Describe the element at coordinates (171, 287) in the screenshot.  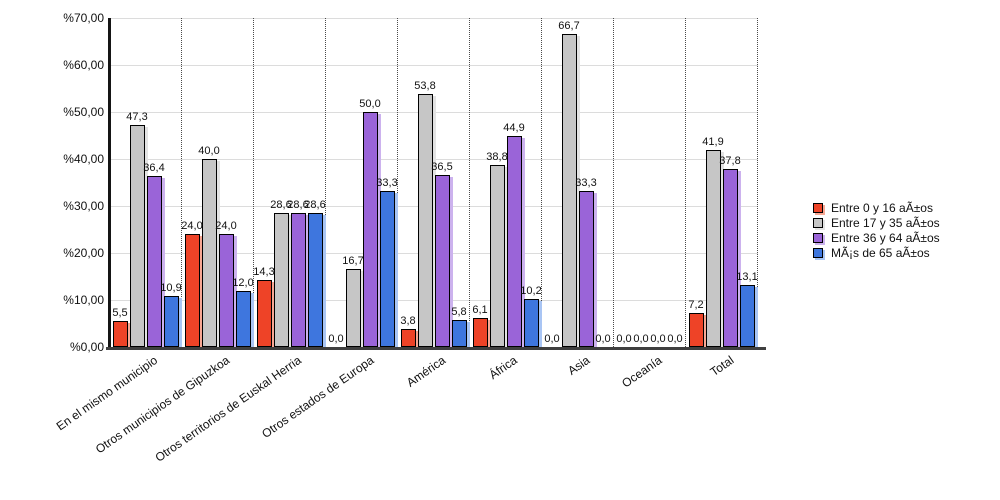
I see `bar-value-label: 10,9` at that location.